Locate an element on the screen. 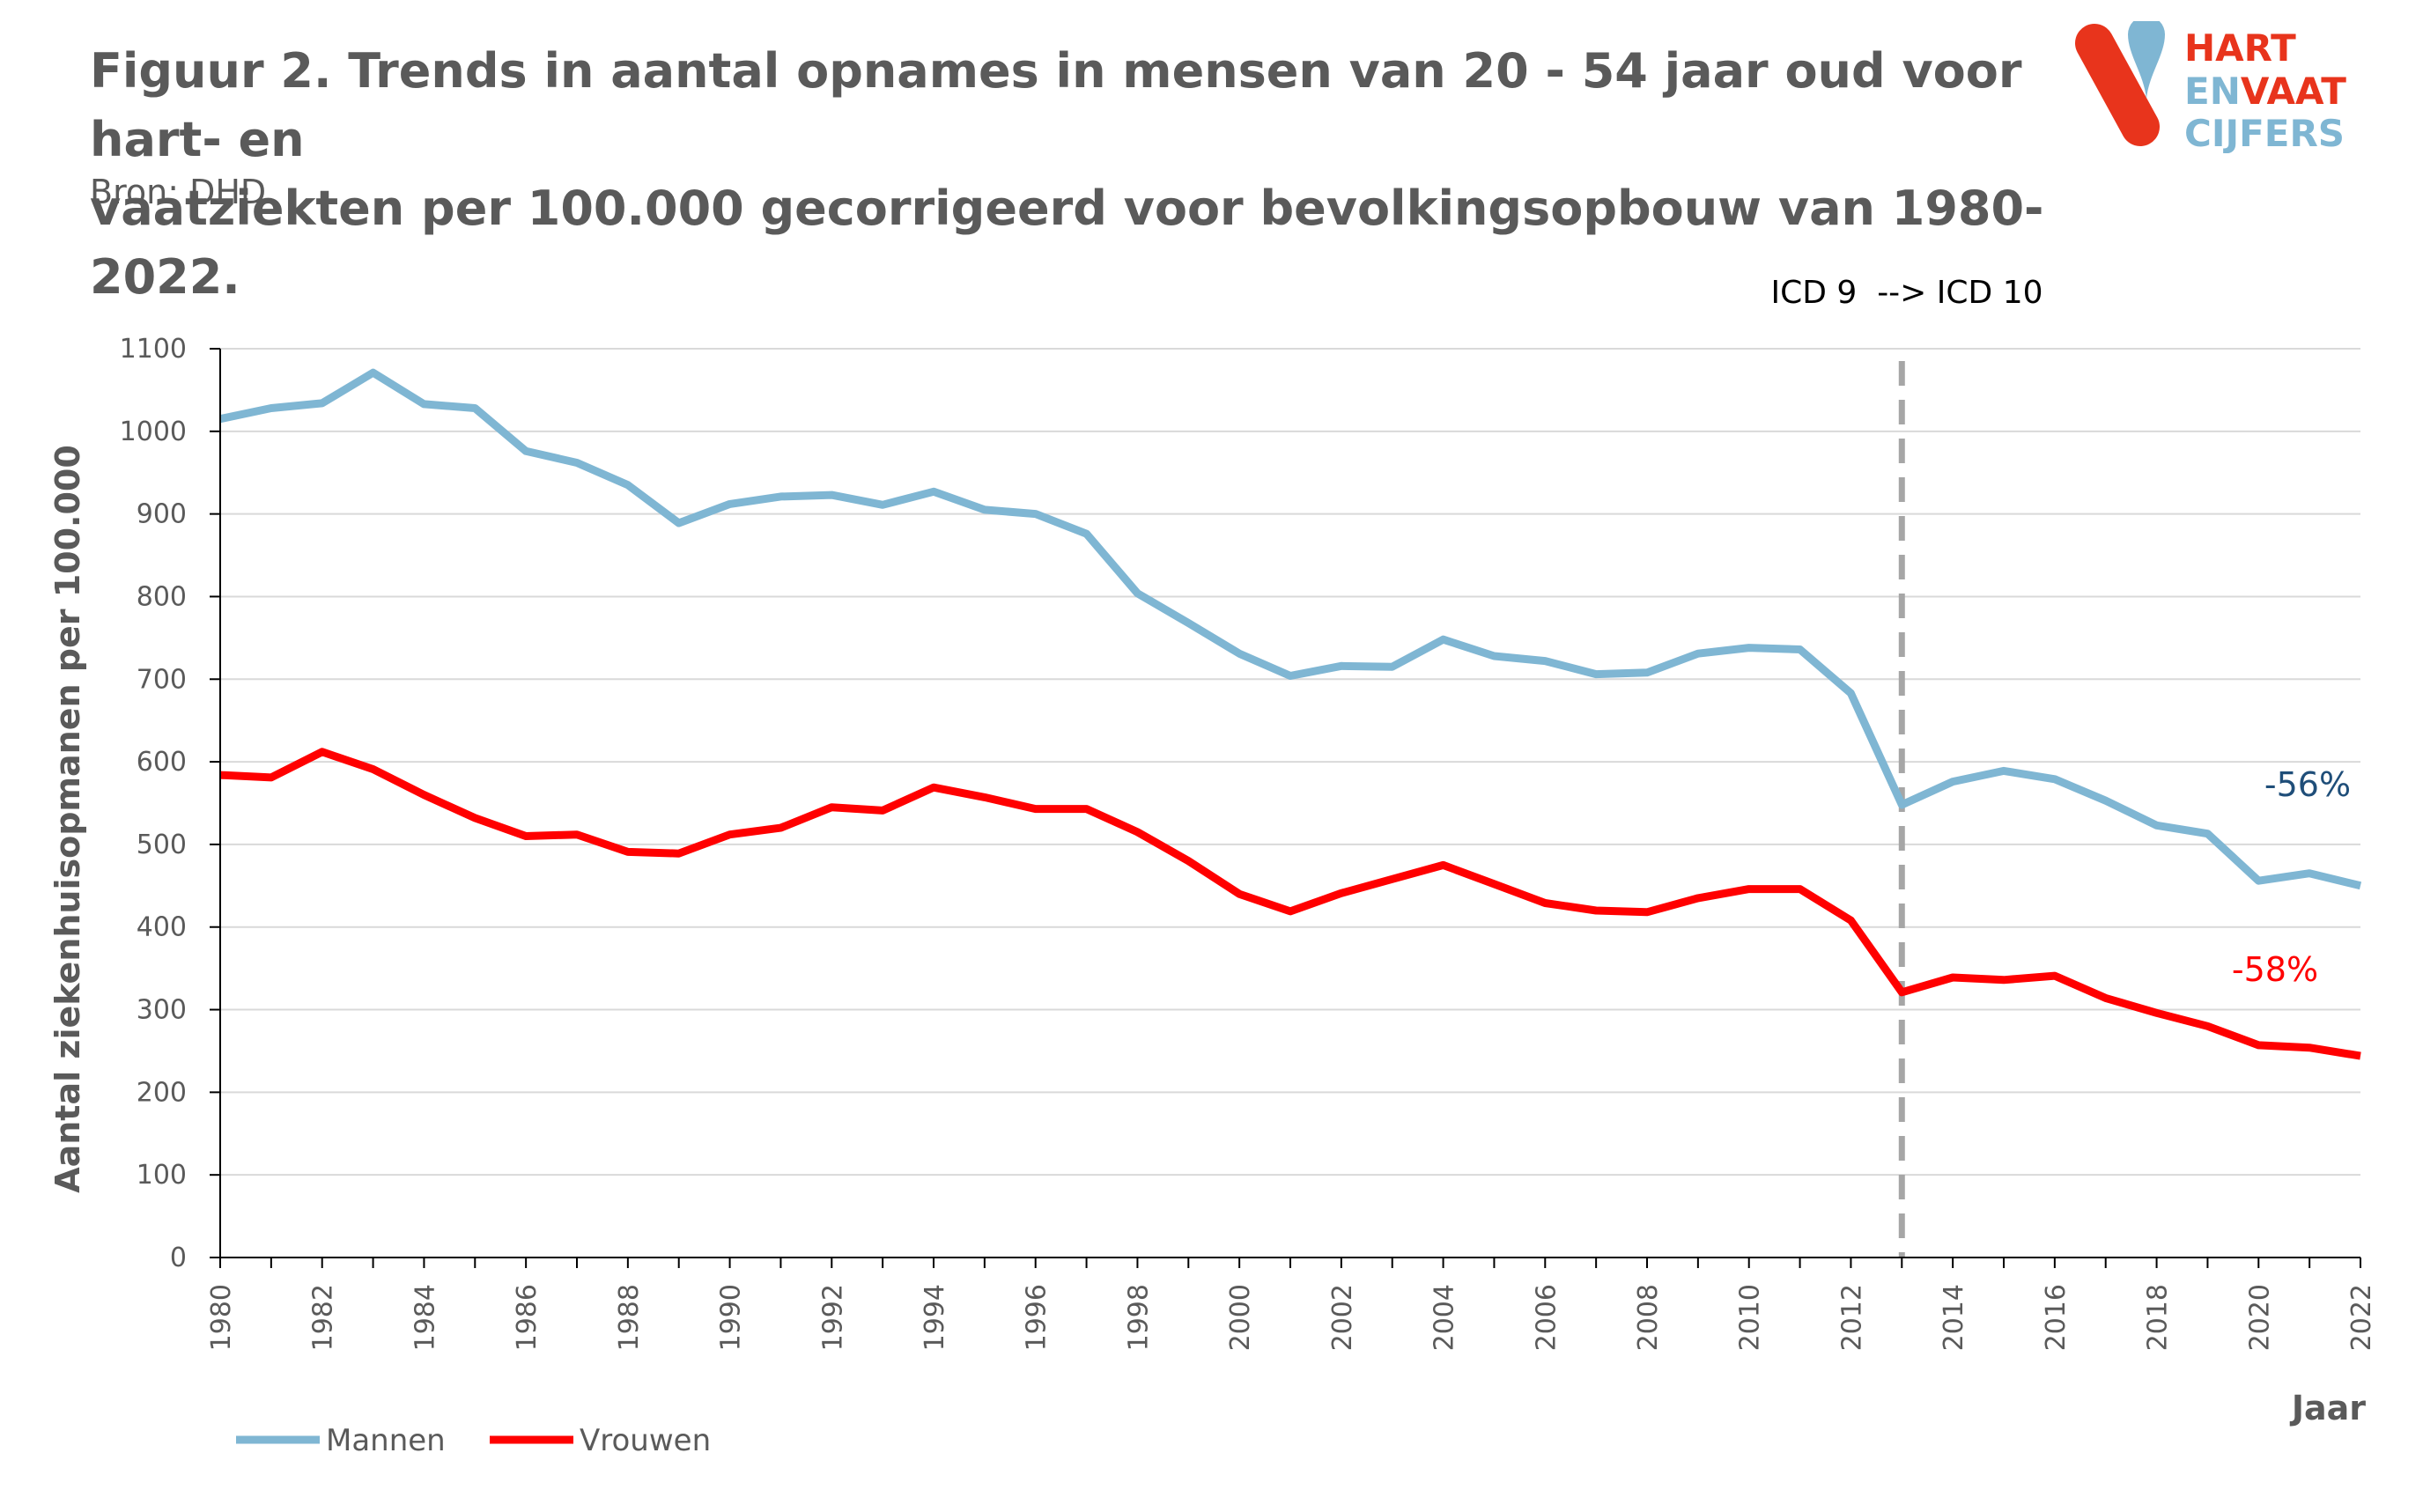  y-tick-label: 500 is located at coordinates (162, 845).